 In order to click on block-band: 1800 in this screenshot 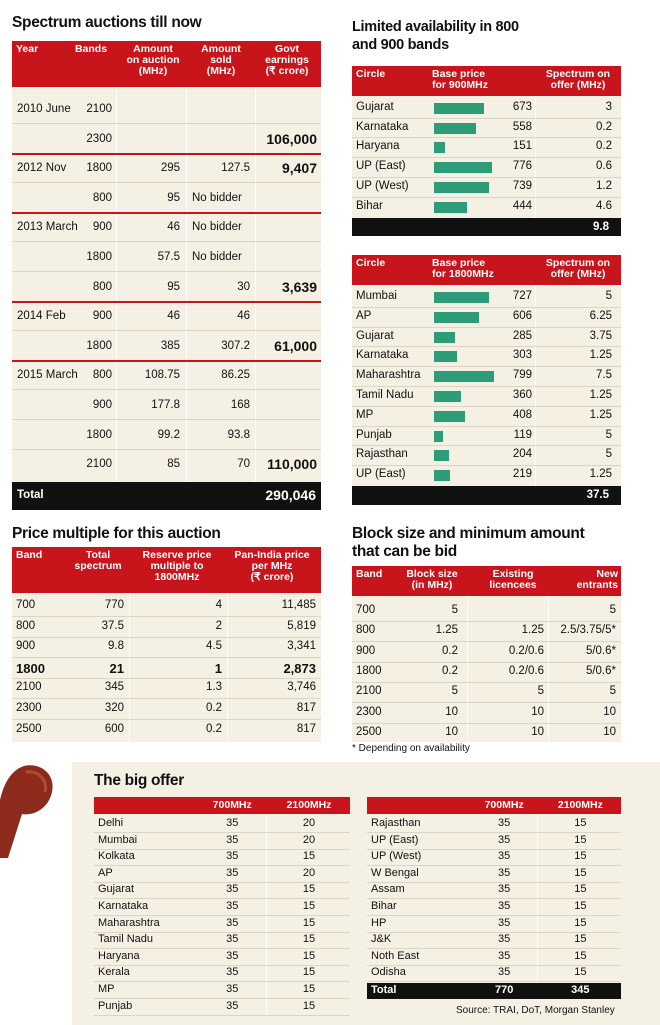, I will do `click(369, 670)`.